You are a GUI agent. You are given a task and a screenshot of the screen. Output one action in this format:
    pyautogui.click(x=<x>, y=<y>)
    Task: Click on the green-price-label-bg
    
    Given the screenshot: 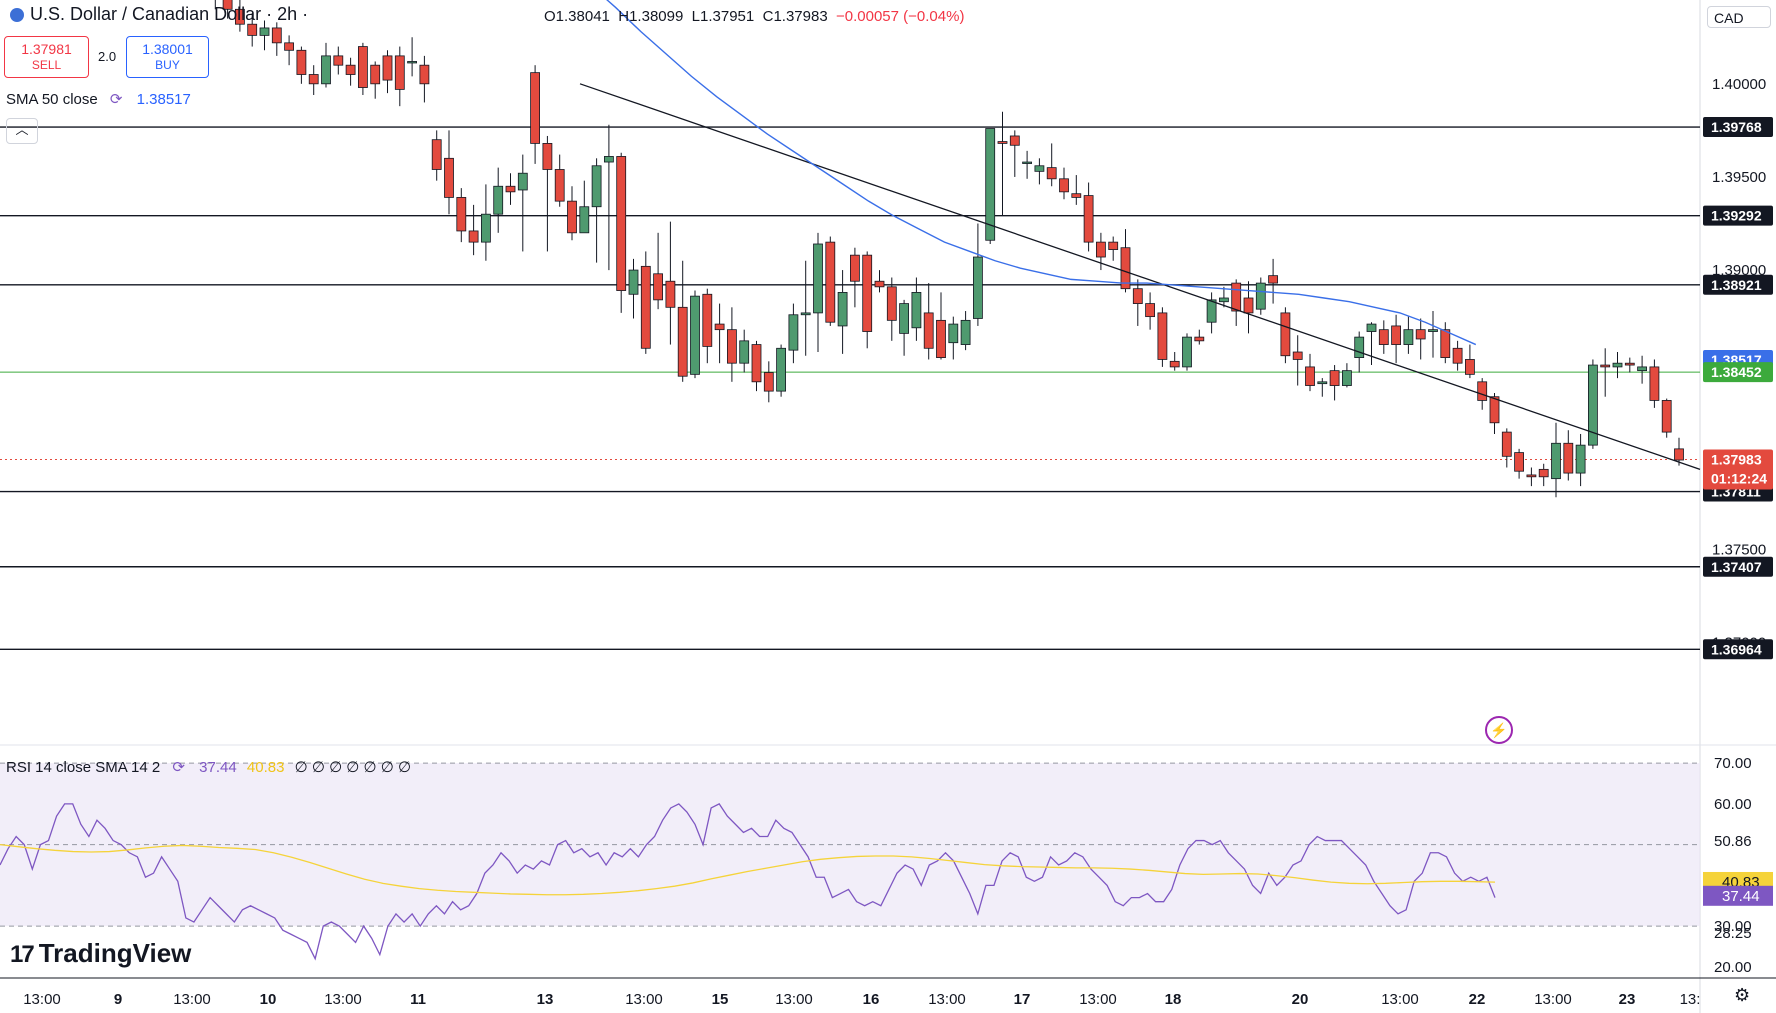 What is the action you would take?
    pyautogui.click(x=1738, y=372)
    